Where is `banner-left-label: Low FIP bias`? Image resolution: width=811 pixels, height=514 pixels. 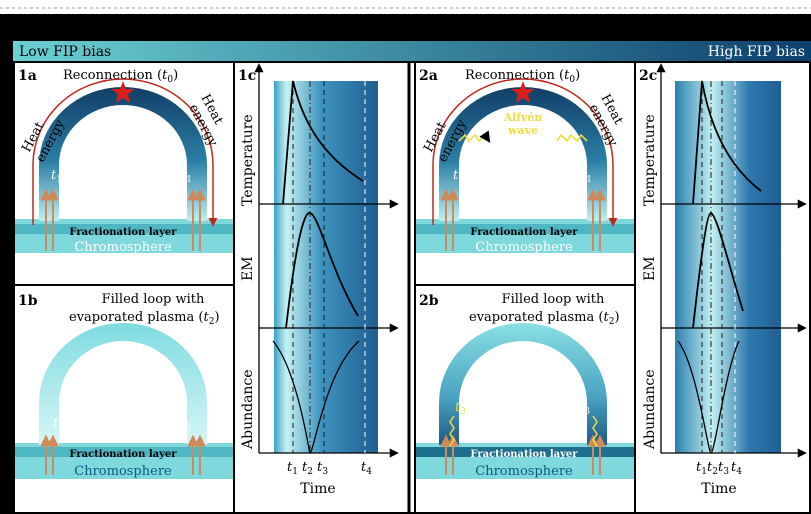
banner-left-label: Low FIP bias is located at coordinates (65, 52).